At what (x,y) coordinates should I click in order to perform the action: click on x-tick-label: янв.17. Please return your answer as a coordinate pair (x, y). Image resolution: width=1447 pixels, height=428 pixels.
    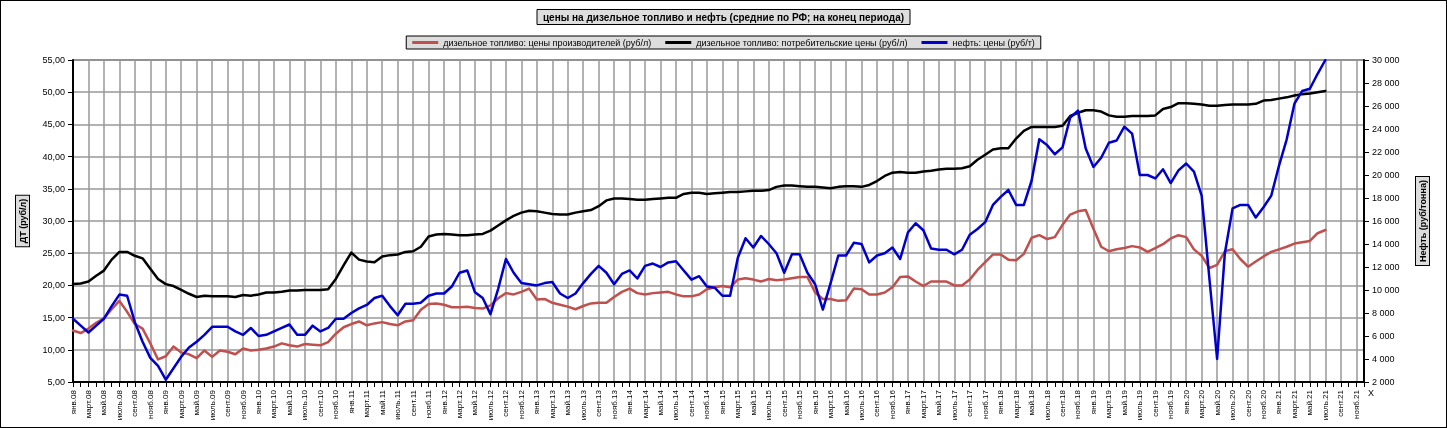
    Looking at the image, I should click on (908, 402).